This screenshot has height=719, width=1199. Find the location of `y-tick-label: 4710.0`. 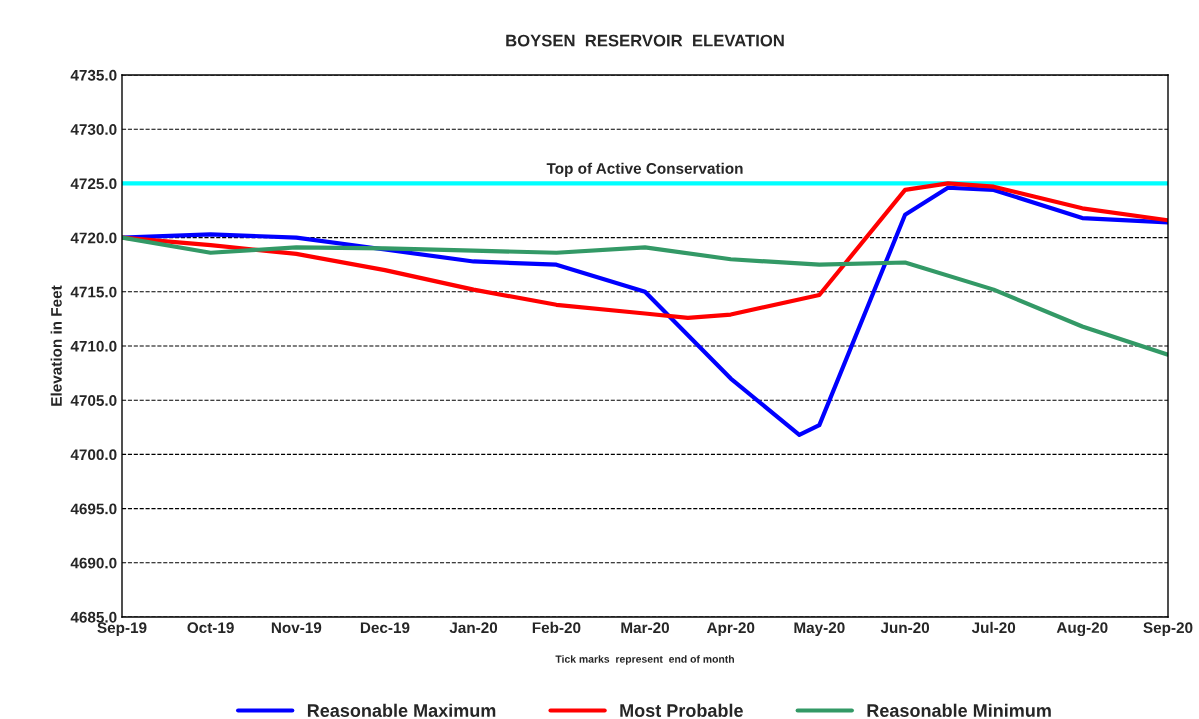

y-tick-label: 4710.0 is located at coordinates (93, 346).